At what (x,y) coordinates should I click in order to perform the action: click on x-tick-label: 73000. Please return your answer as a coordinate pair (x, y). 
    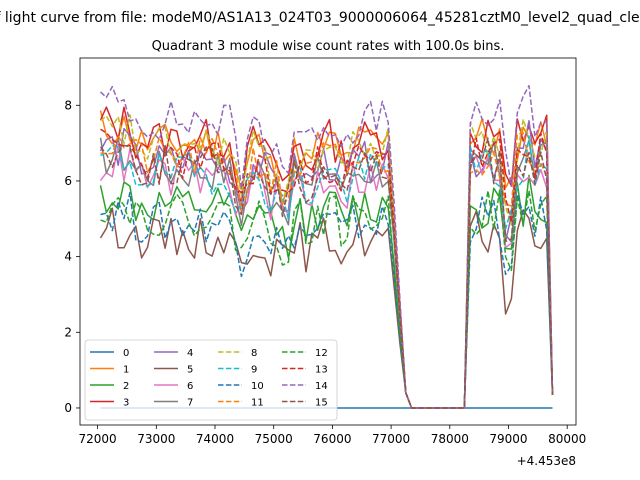
    Looking at the image, I should click on (156, 439).